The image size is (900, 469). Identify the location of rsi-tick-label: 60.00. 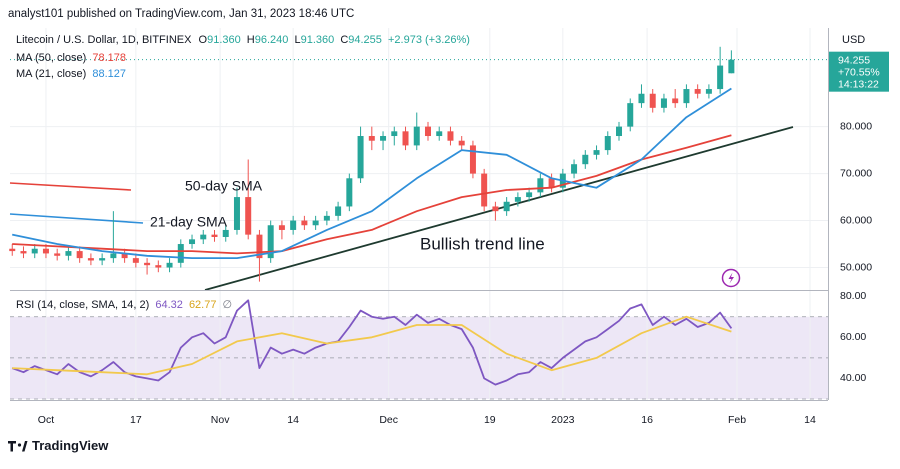
(853, 337).